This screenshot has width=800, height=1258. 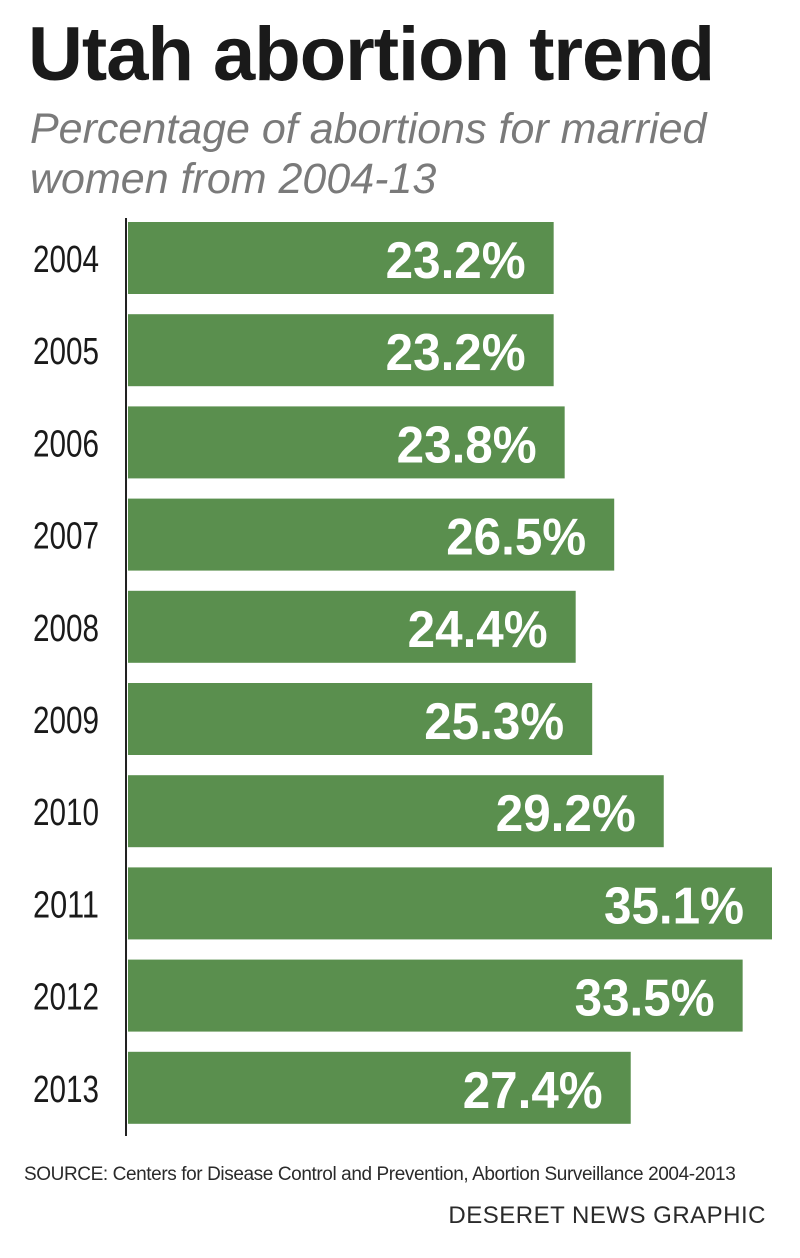 What do you see at coordinates (346, 442) in the screenshot?
I see `bar-2006` at bounding box center [346, 442].